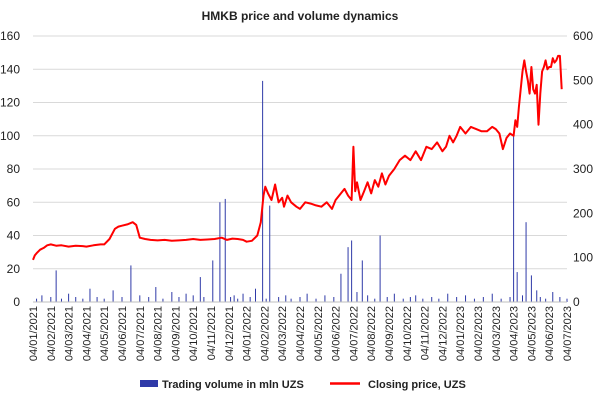 The width and height of the screenshot is (600, 400). I want to click on left-axis: 0 20 40 60 80 100 120 140 160, so click(10, 169).